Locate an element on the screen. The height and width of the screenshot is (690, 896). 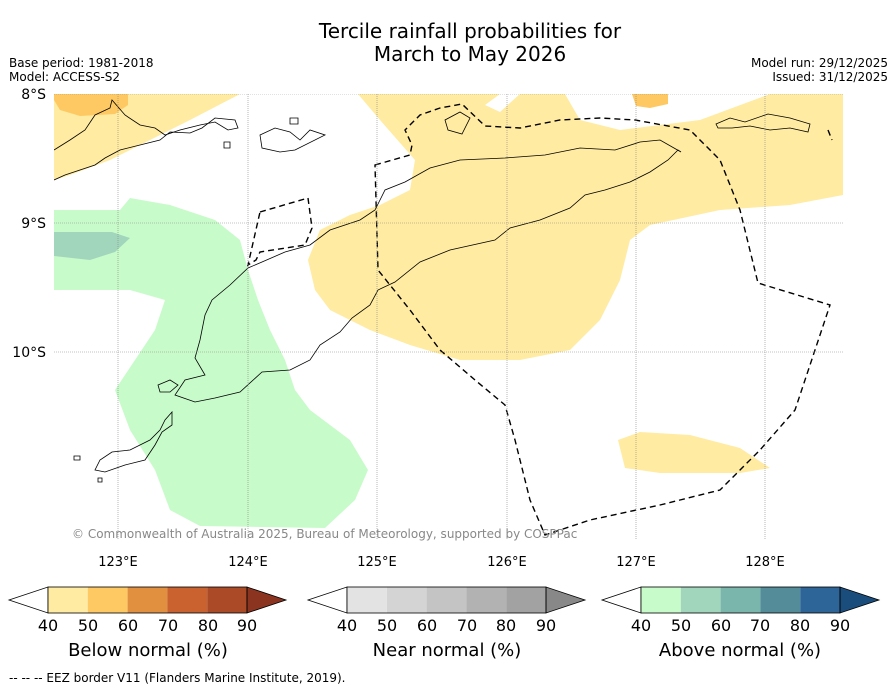
above-tick-90: 90 is located at coordinates (840, 625).